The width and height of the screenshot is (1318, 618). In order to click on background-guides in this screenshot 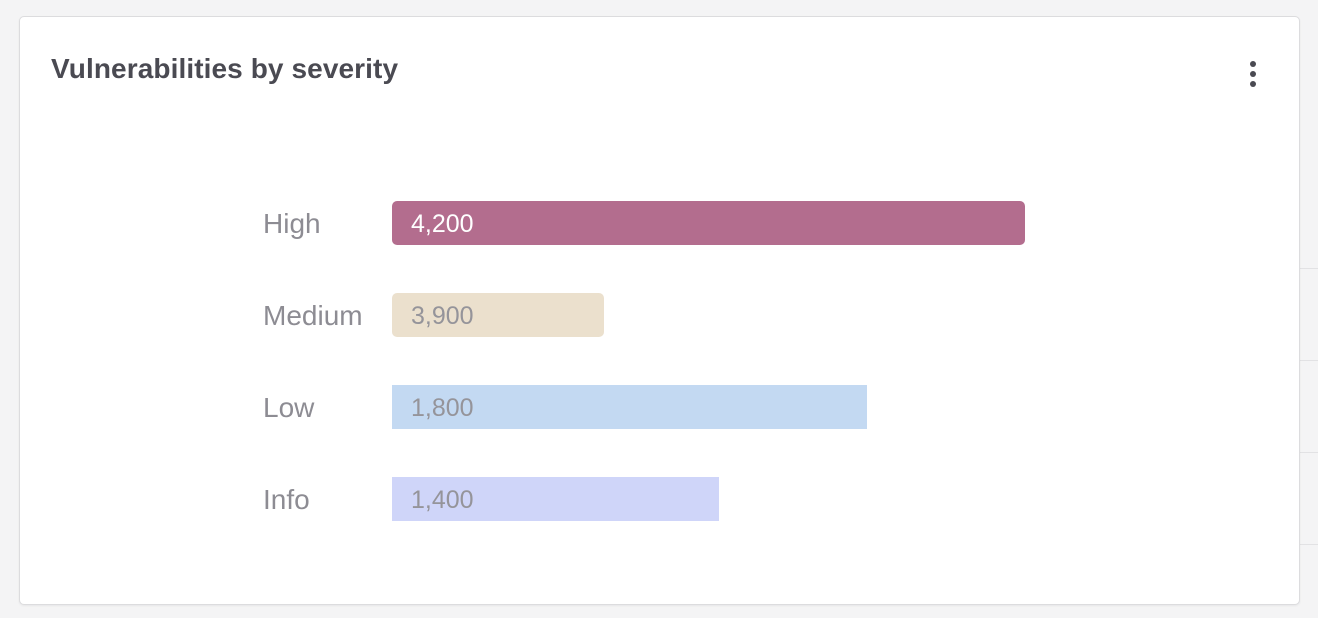, I will do `click(1309, 309)`.